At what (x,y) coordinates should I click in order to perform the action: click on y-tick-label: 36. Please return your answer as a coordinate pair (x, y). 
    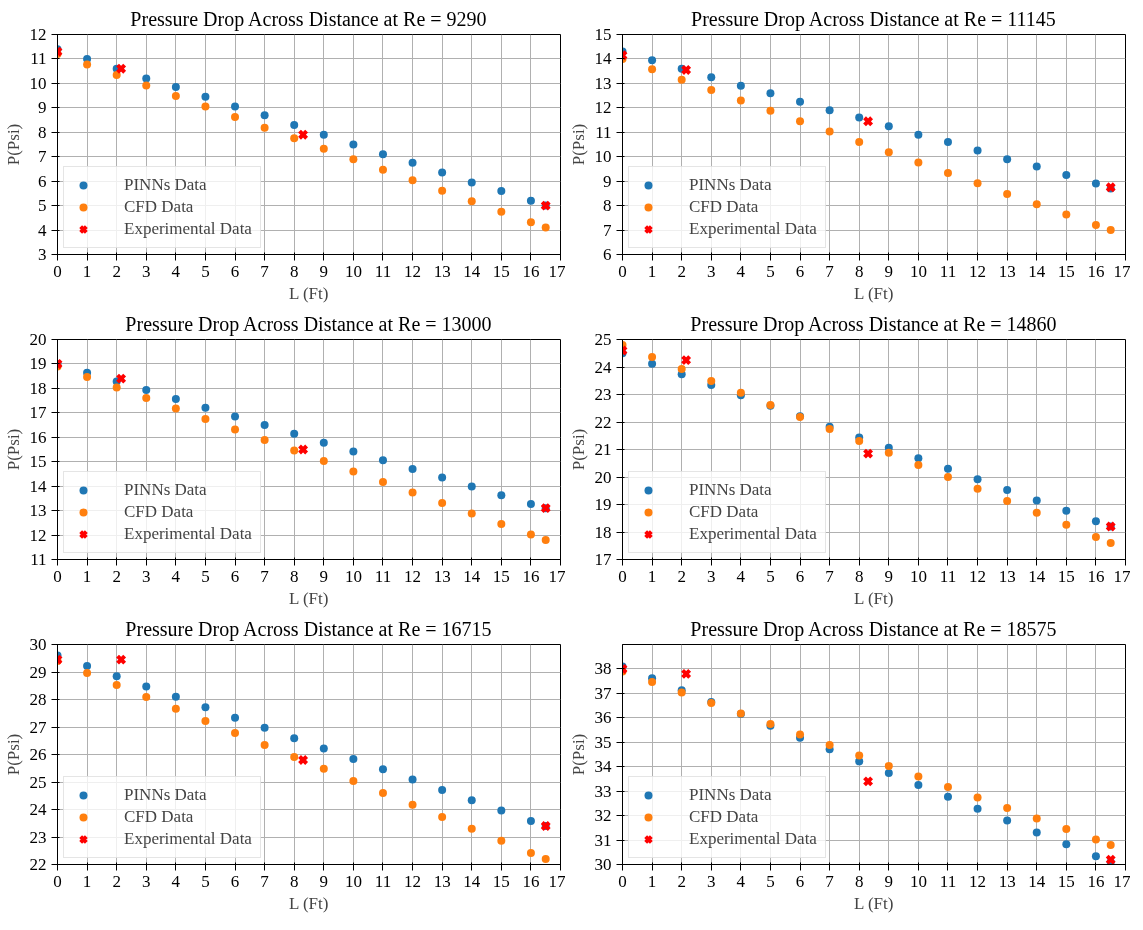
    Looking at the image, I should click on (603, 718).